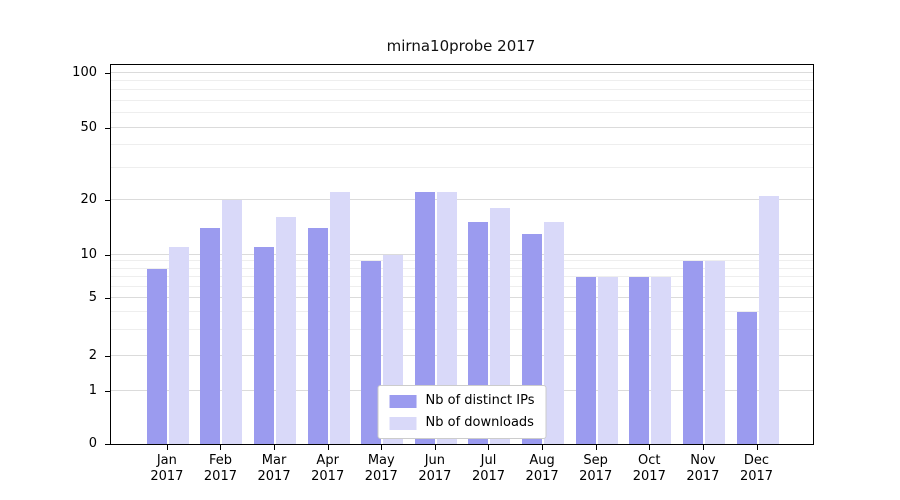 The height and width of the screenshot is (500, 900). I want to click on bar-nb-of-downloads-feb, so click(232, 321).